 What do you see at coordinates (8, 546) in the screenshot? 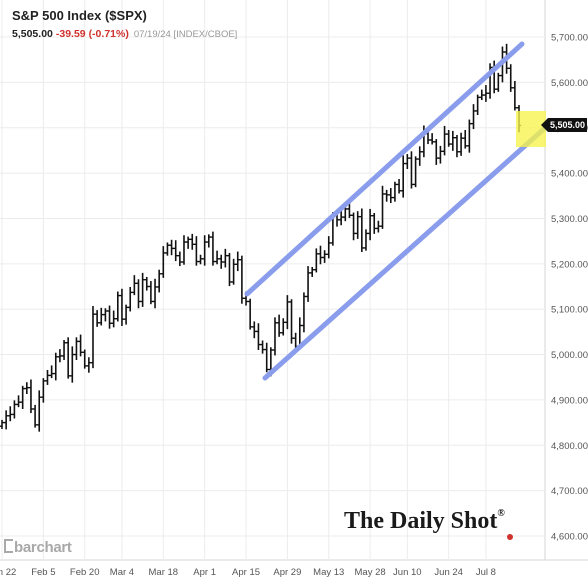
I see `barchart-logo-mark` at bounding box center [8, 546].